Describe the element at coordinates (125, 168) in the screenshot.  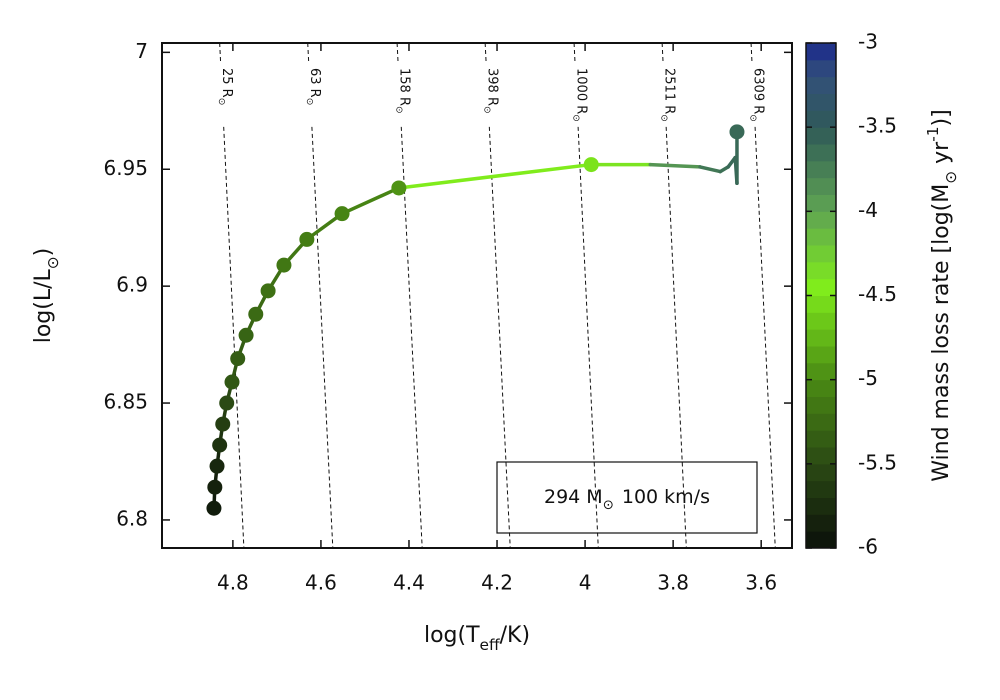
I see `y-tick-label: 6.95` at that location.